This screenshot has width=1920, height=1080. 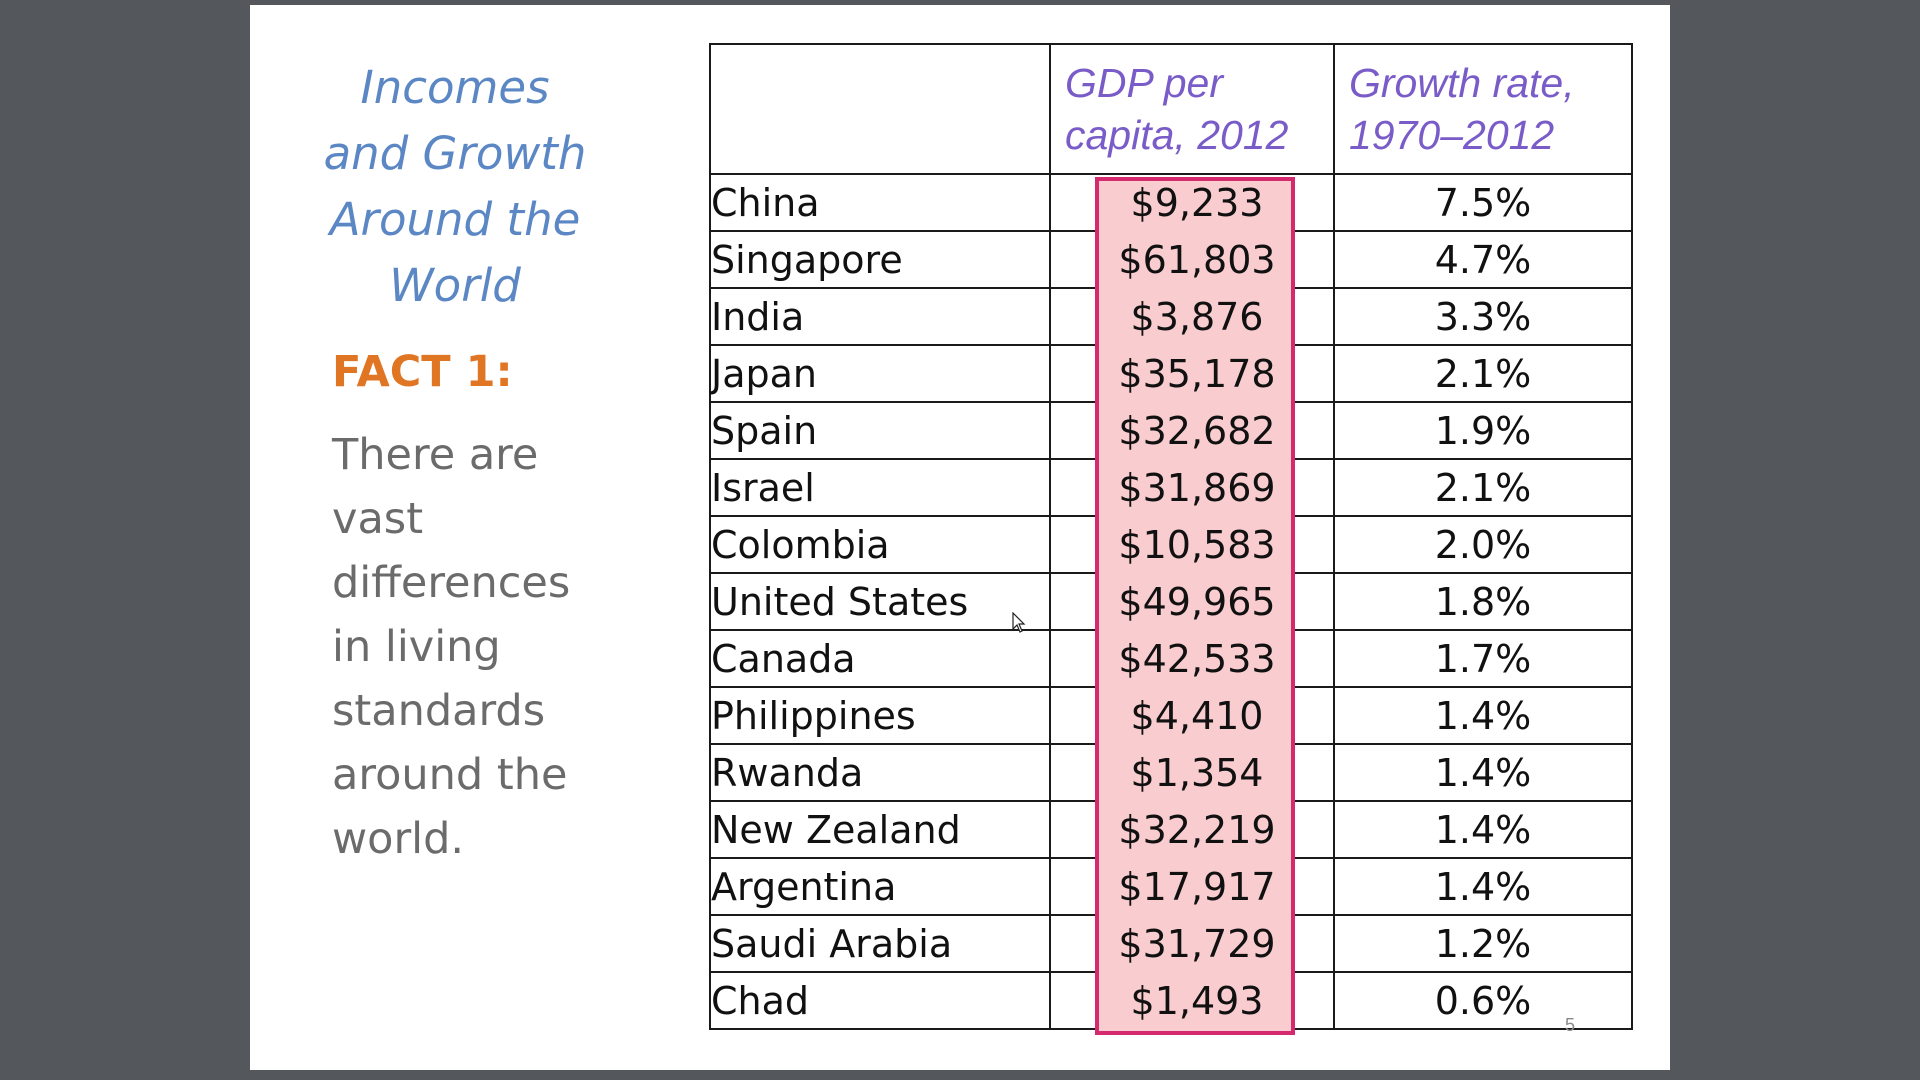 What do you see at coordinates (880, 829) in the screenshot?
I see `country-cell: New Zealand` at bounding box center [880, 829].